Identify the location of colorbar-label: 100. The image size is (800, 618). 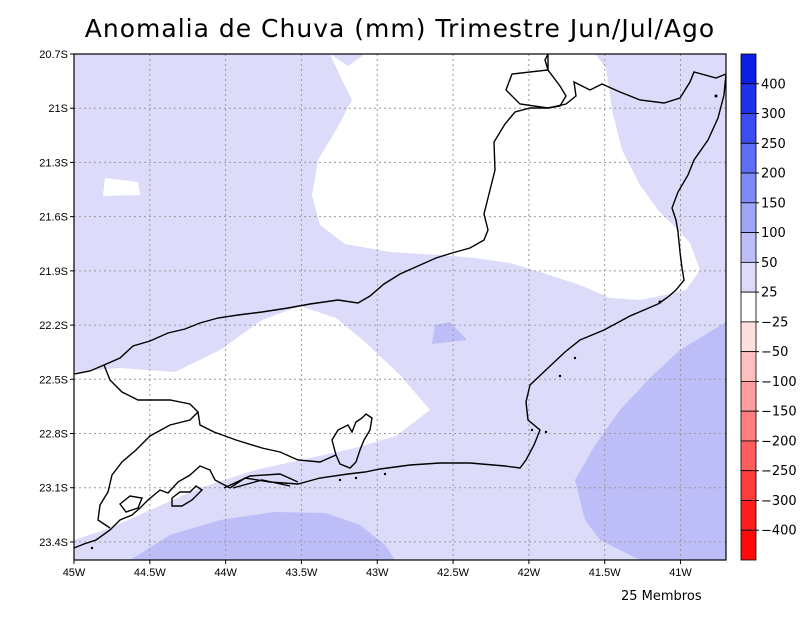
(773, 233).